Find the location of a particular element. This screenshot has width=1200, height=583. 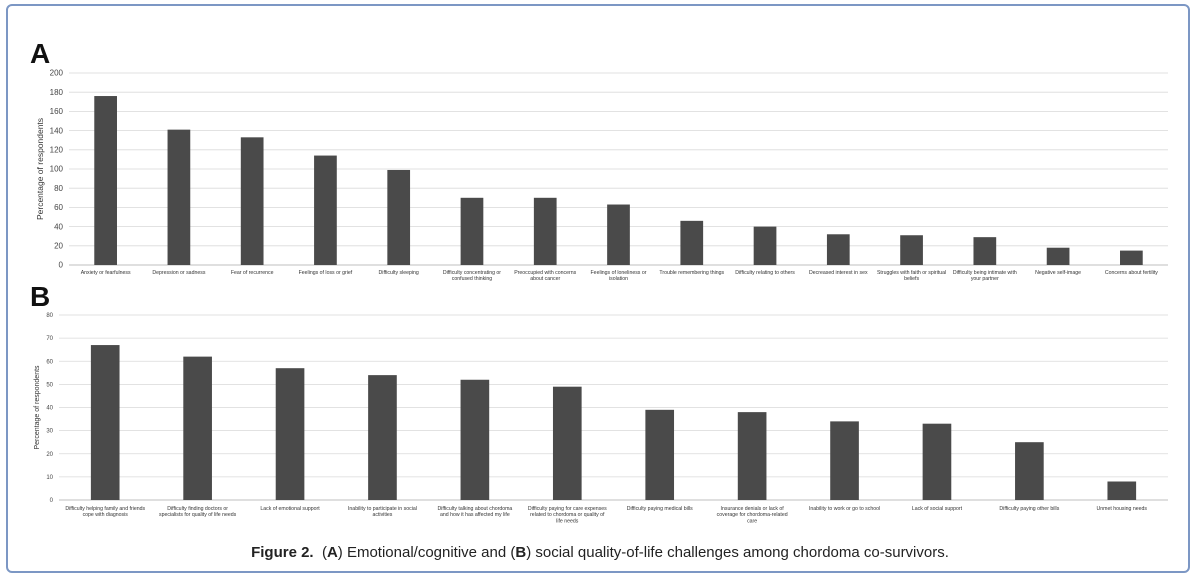

y-tick-label: 30 is located at coordinates (49, 432).